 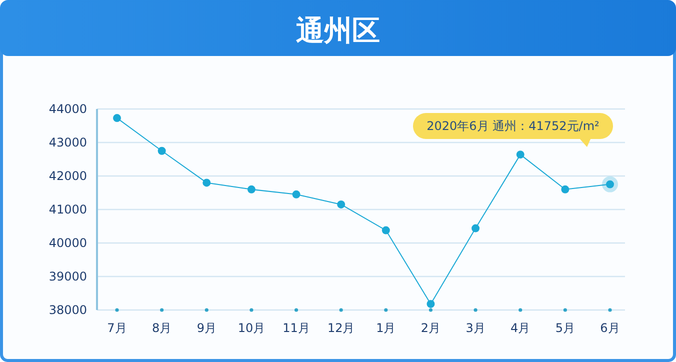 What do you see at coordinates (206, 328) in the screenshot?
I see `x-tick-label: 9月` at bounding box center [206, 328].